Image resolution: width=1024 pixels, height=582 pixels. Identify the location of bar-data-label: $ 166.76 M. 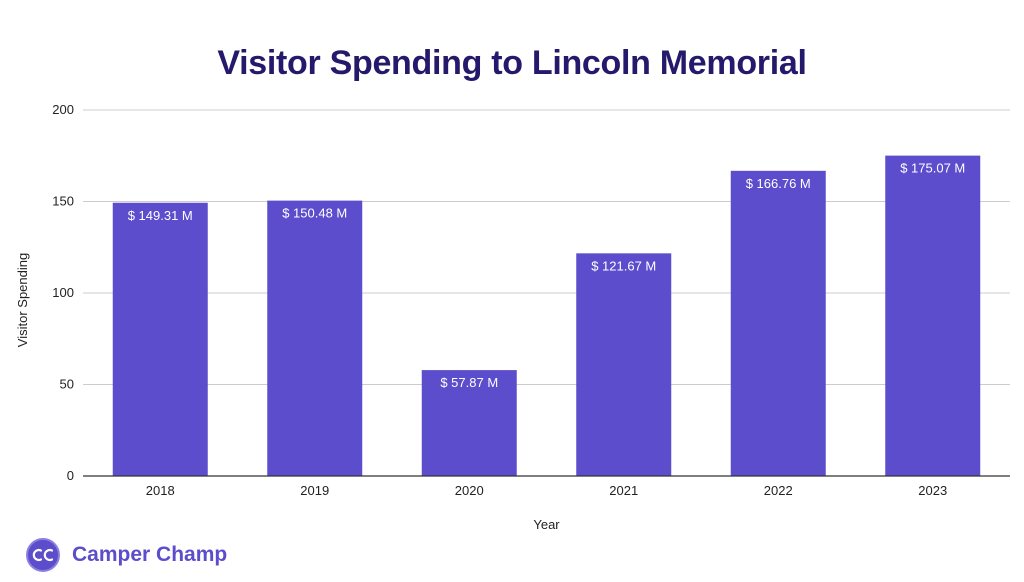
(778, 183).